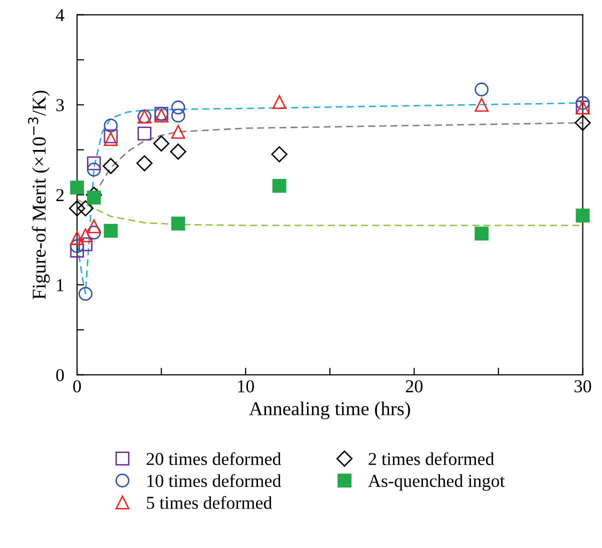 The image size is (602, 548). I want to click on x-tick-label: 0, so click(77, 386).